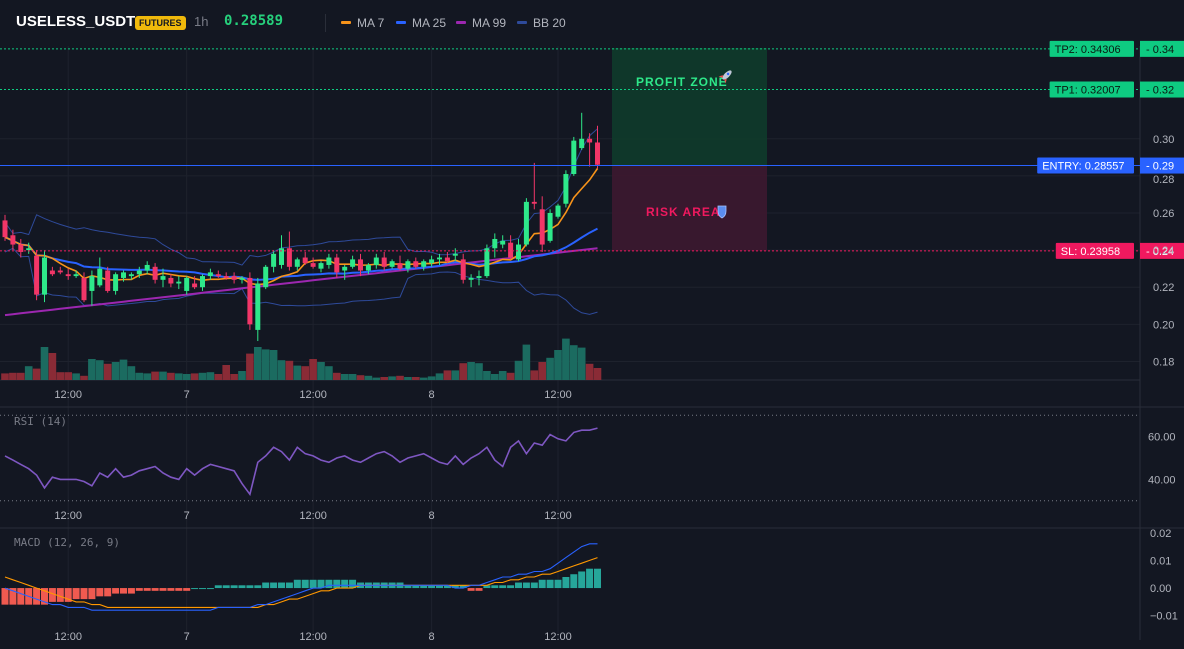 This screenshot has height=649, width=1184. What do you see at coordinates (588, 458) in the screenshot?
I see `rsi-pane: 40.00 60.00` at bounding box center [588, 458].